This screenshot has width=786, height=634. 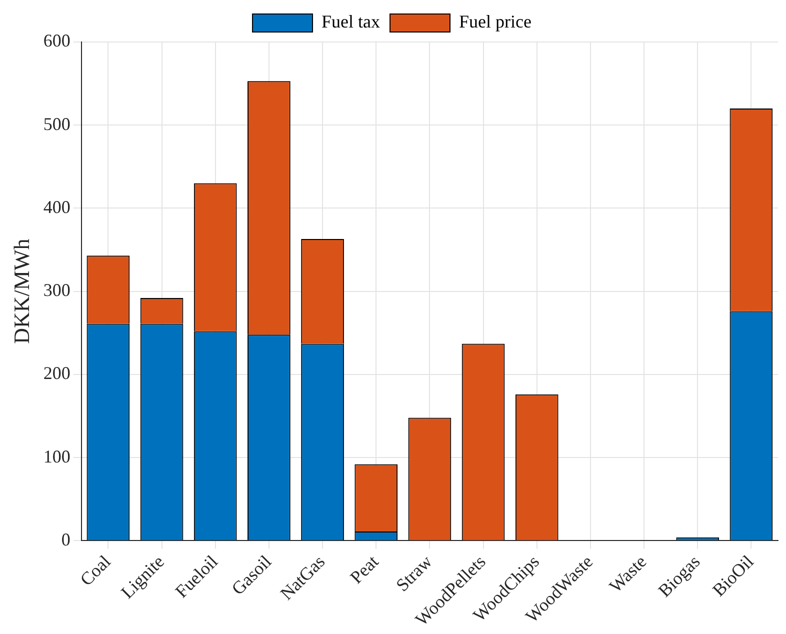 What do you see at coordinates (495, 22) in the screenshot?
I see `legend-label: Fuel price` at bounding box center [495, 22].